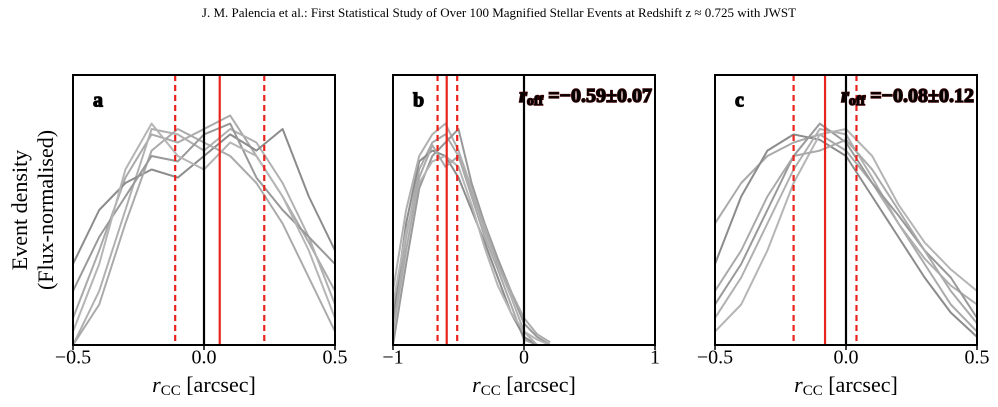 This screenshot has width=998, height=407. Describe the element at coordinates (655, 358) in the screenshot. I see `x-tick-label: 1` at that location.